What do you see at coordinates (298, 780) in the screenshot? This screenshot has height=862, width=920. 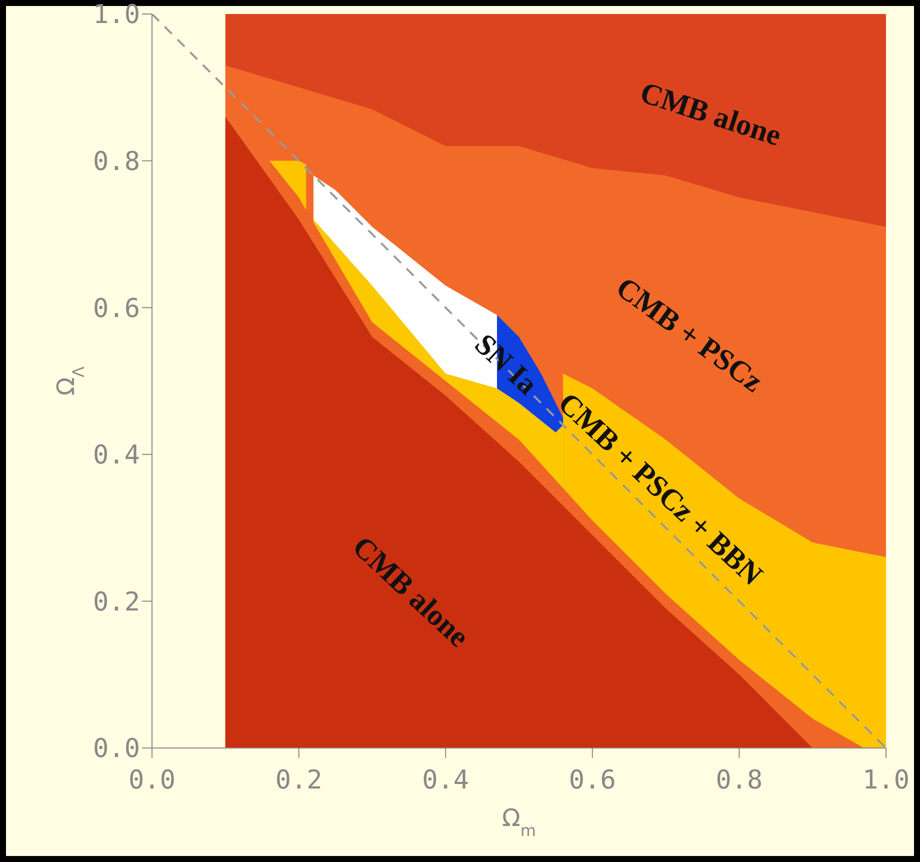 I see `x-tick-label: 0.2` at bounding box center [298, 780].